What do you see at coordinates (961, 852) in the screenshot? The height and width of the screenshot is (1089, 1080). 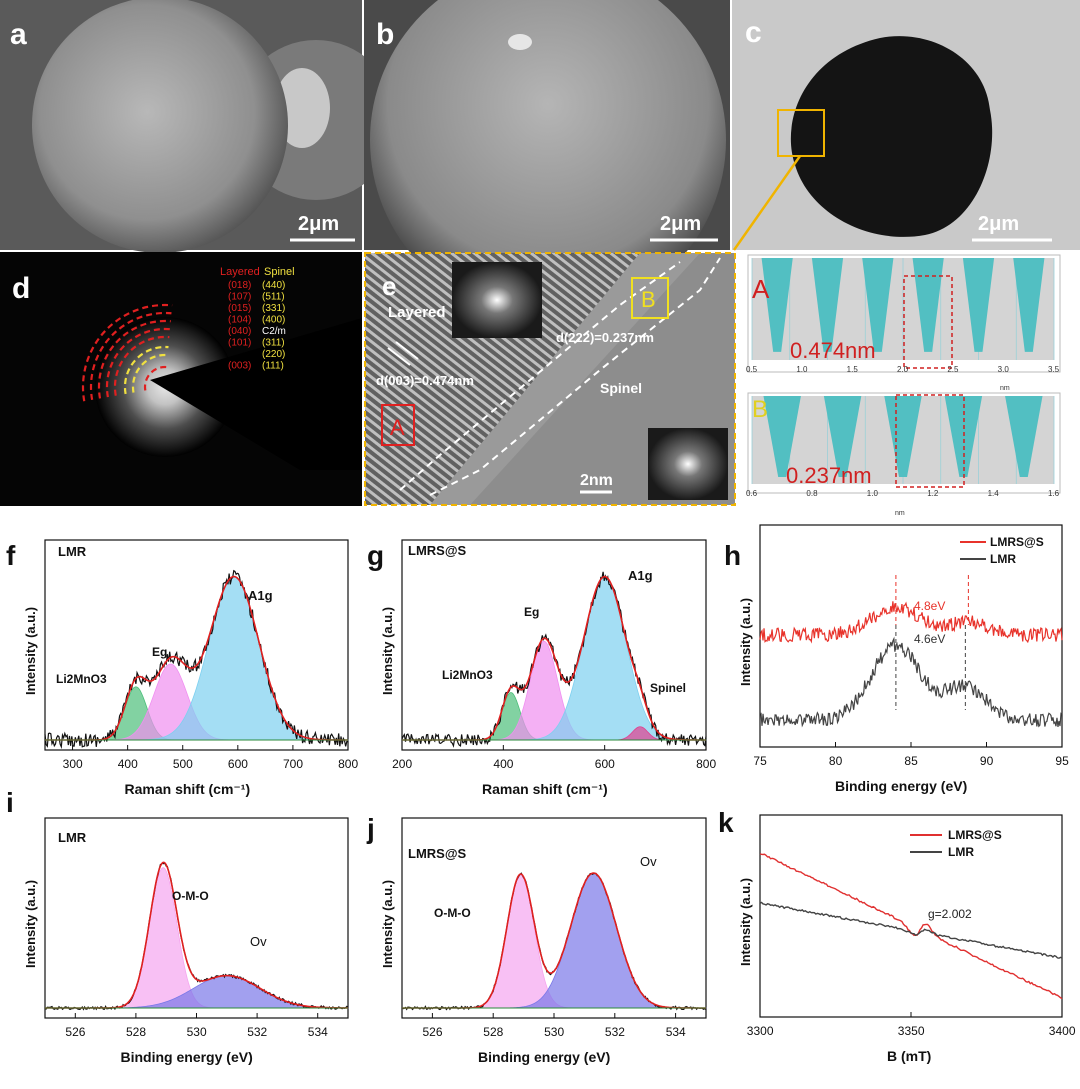 I see `legend-label: LMR` at bounding box center [961, 852].